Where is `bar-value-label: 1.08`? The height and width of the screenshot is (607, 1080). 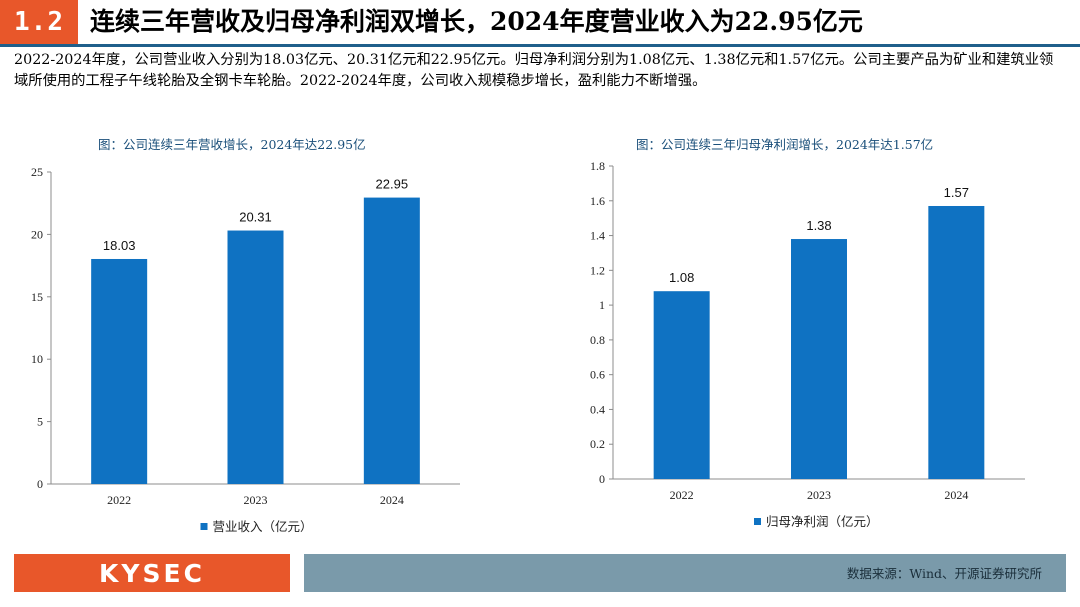 bar-value-label: 1.08 is located at coordinates (681, 277).